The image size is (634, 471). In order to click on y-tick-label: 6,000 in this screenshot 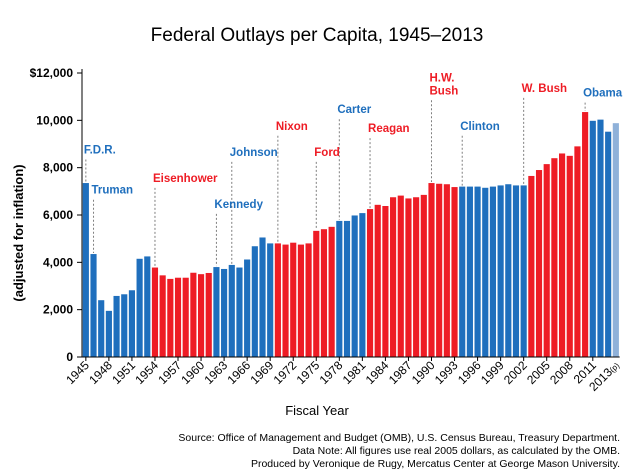, I will do `click(58, 215)`.